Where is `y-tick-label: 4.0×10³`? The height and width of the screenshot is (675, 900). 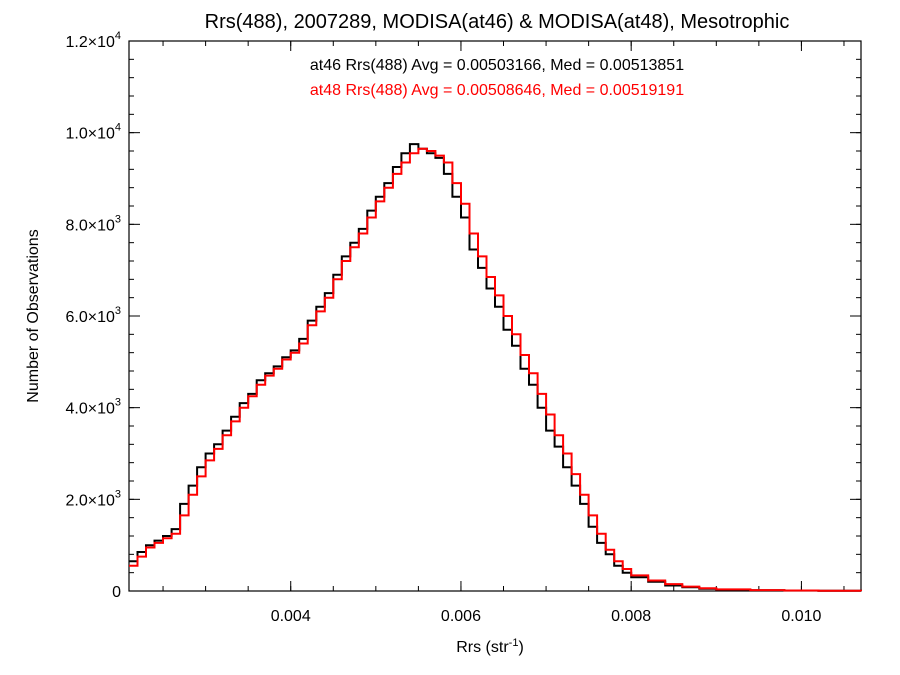
y-tick-label: 4.0×10³ is located at coordinates (93, 407).